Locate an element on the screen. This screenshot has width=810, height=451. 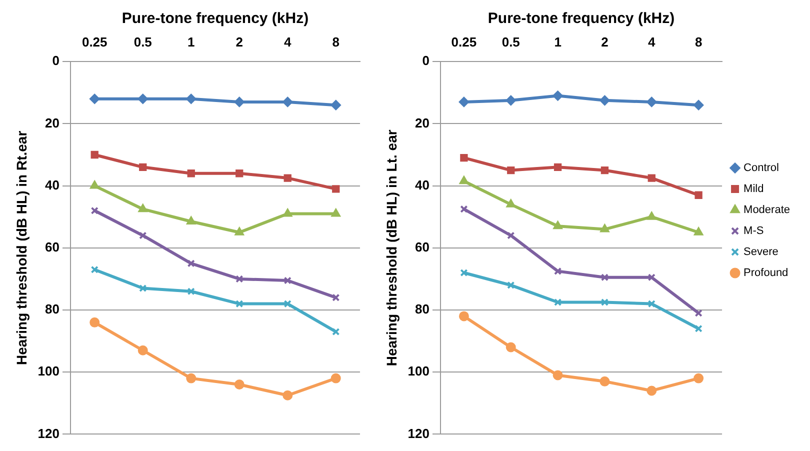
legend-label: M-S is located at coordinates (754, 231).